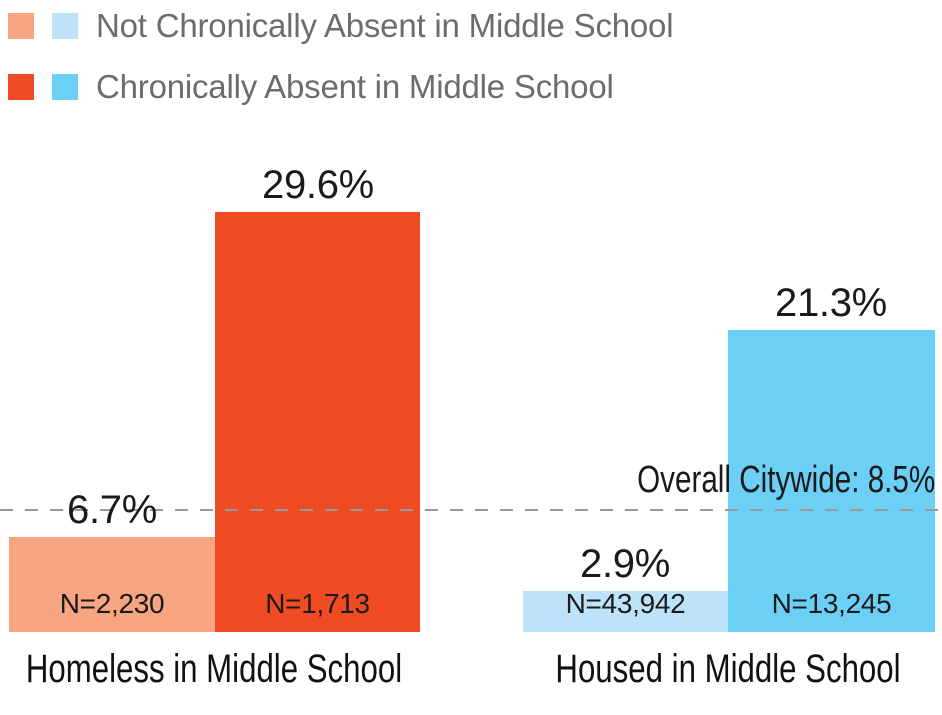 Image resolution: width=942 pixels, height=715 pixels. I want to click on n-count-housed-not-chronically-absent: N=43,942, so click(625, 603).